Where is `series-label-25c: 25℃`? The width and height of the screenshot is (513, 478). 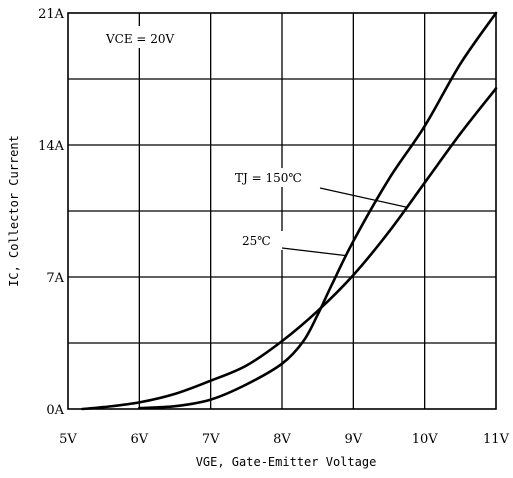 series-label-25c: 25℃ is located at coordinates (256, 241).